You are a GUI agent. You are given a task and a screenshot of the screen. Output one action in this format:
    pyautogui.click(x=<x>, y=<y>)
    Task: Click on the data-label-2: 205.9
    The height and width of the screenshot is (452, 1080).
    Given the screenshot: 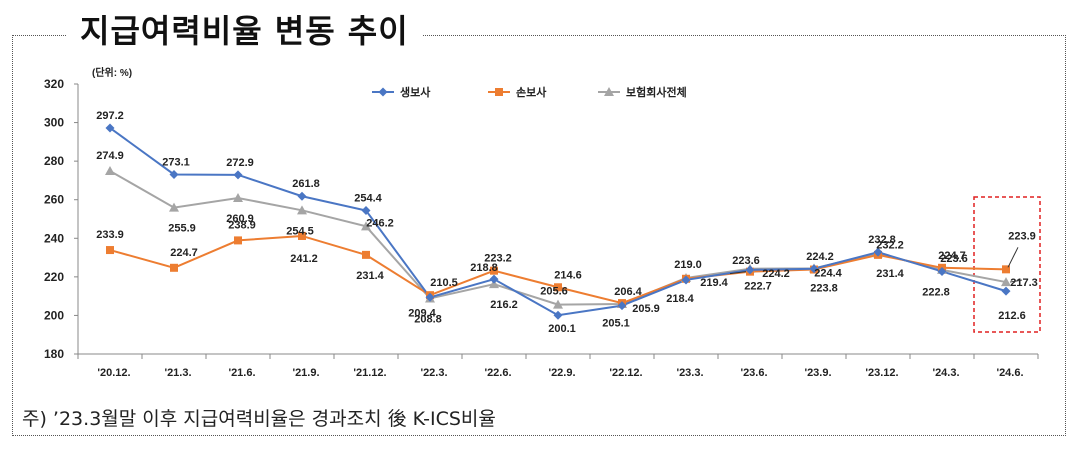 What is the action you would take?
    pyautogui.click(x=646, y=309)
    